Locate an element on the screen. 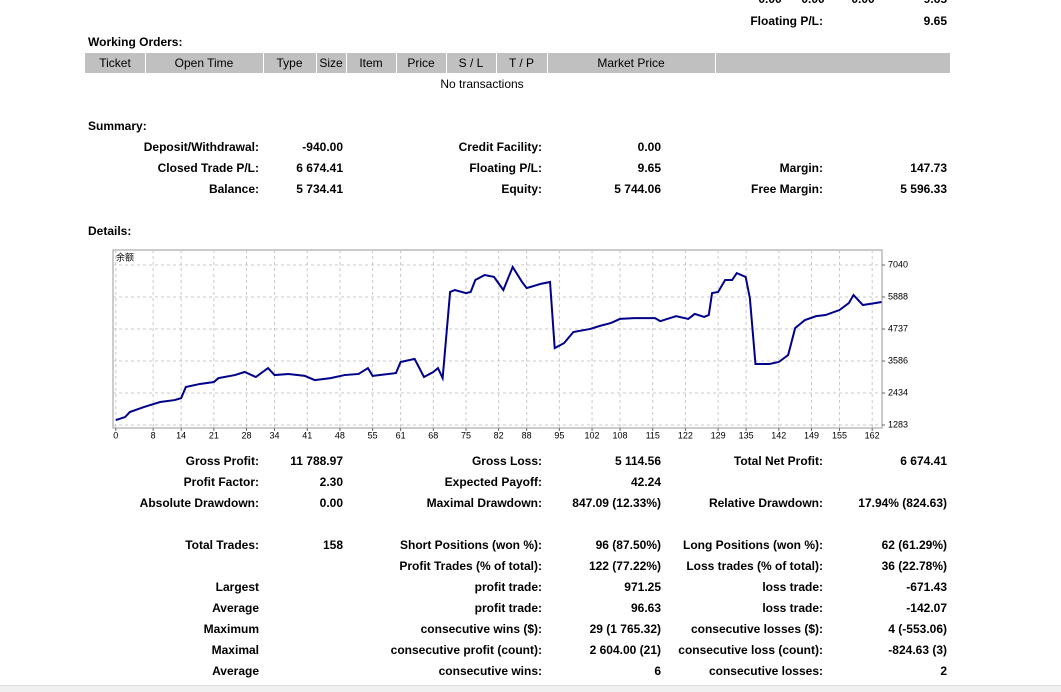  label: consecutive wins ($): is located at coordinates (481, 629).